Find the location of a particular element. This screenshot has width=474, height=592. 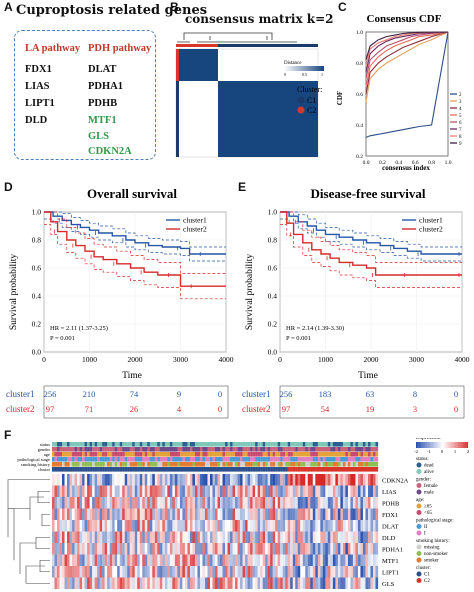

os-xtick: 4000 is located at coordinates (226, 359).